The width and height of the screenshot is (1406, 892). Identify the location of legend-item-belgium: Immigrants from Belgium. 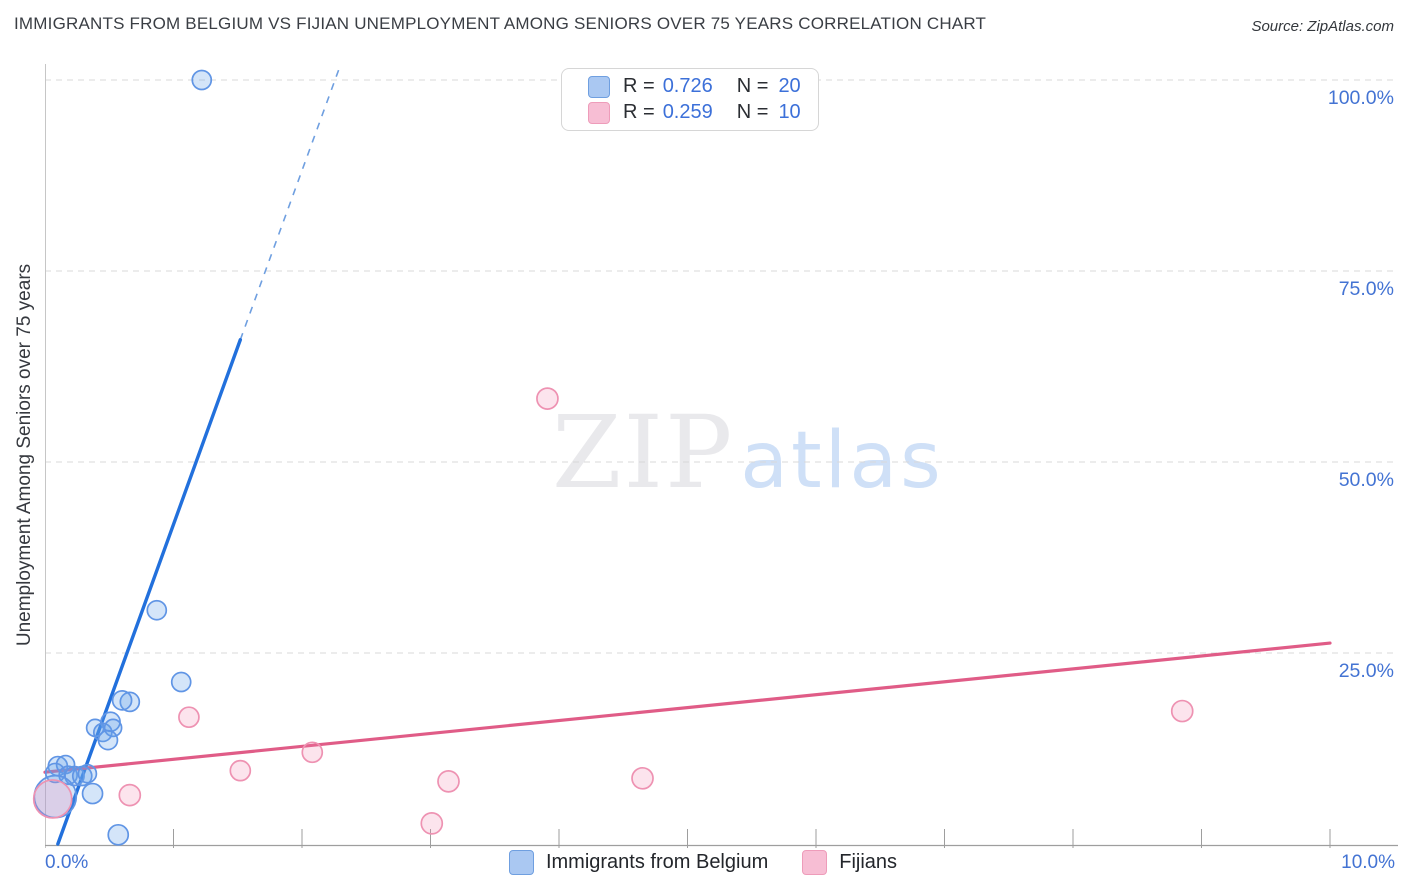
(638, 862).